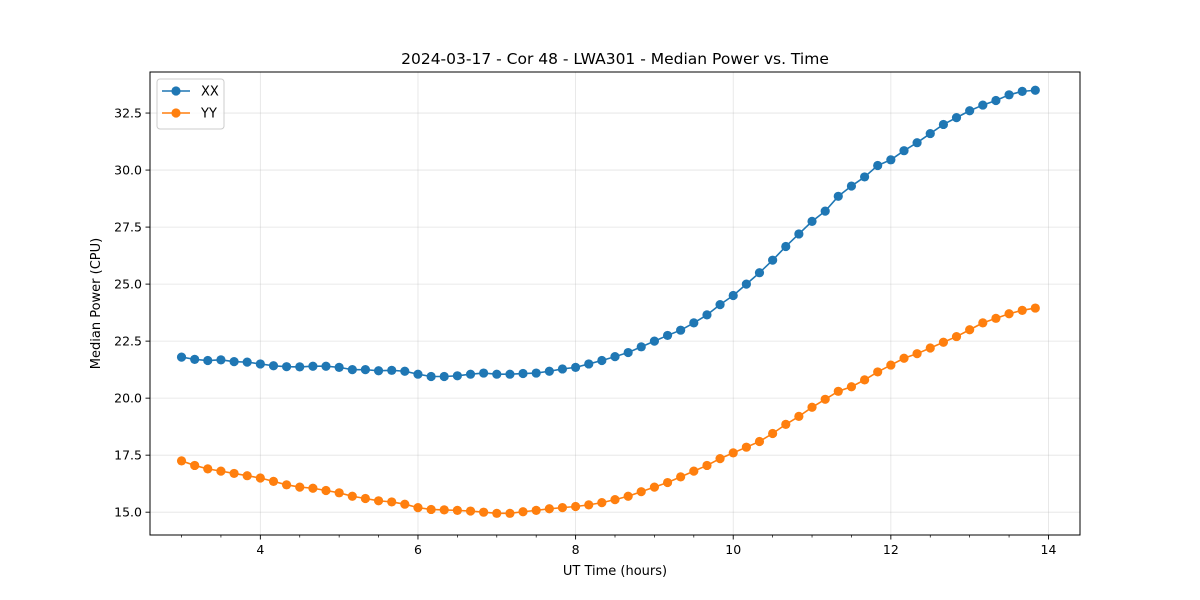 The width and height of the screenshot is (1200, 600). Describe the element at coordinates (128, 113) in the screenshot. I see `y-tick-label: 32.5` at that location.